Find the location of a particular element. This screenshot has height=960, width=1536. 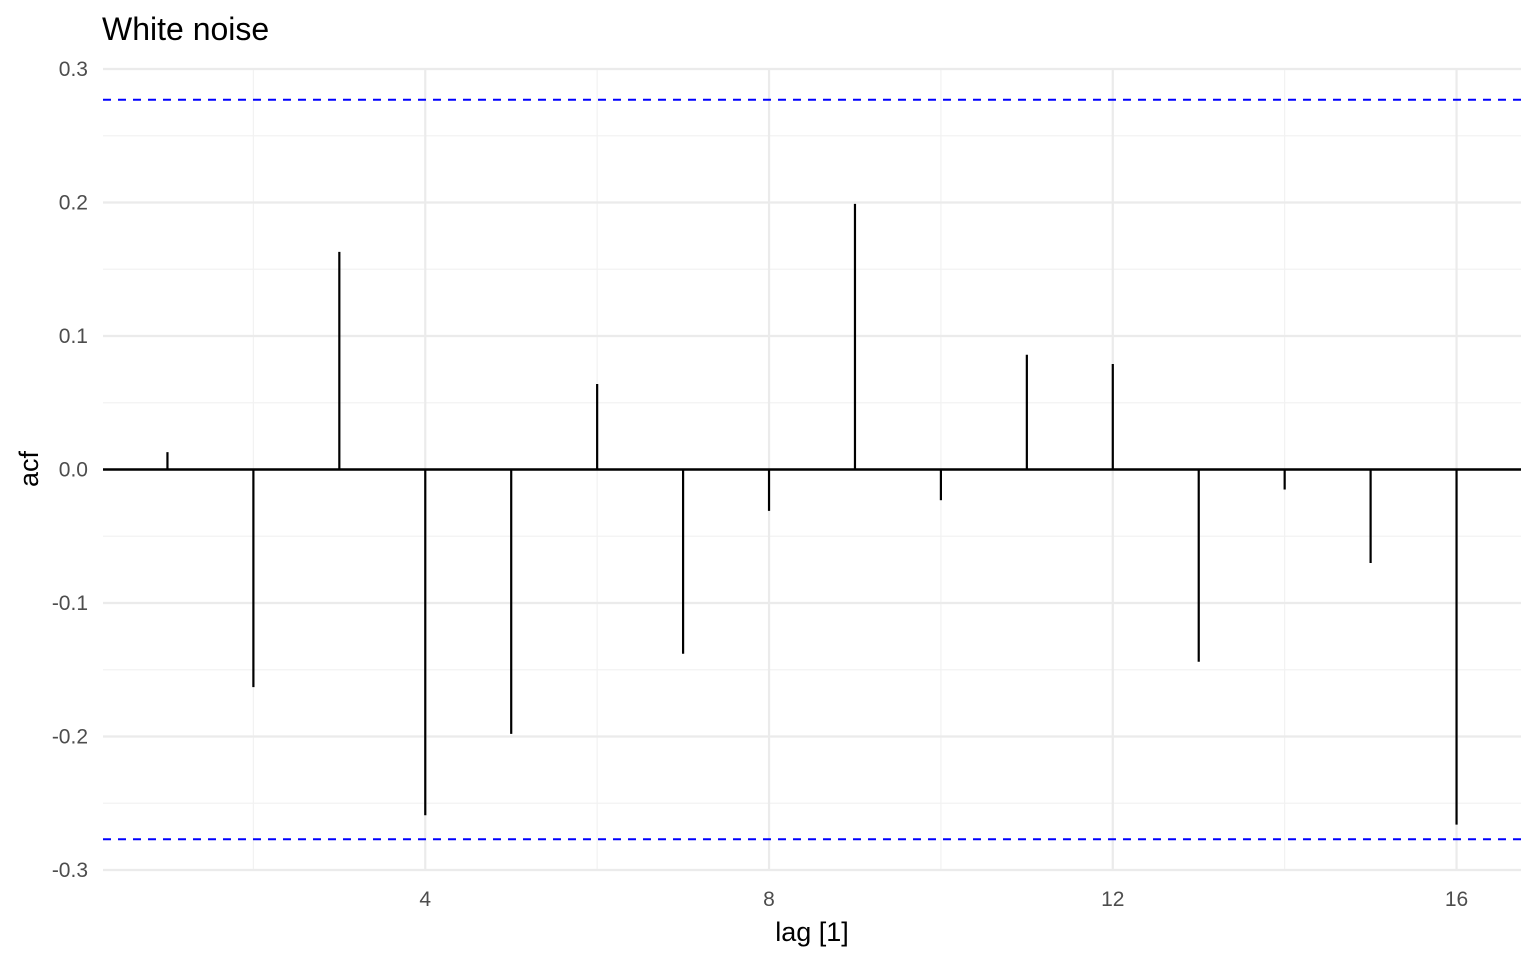

y-tick-label: 0.2 is located at coordinates (73, 203).